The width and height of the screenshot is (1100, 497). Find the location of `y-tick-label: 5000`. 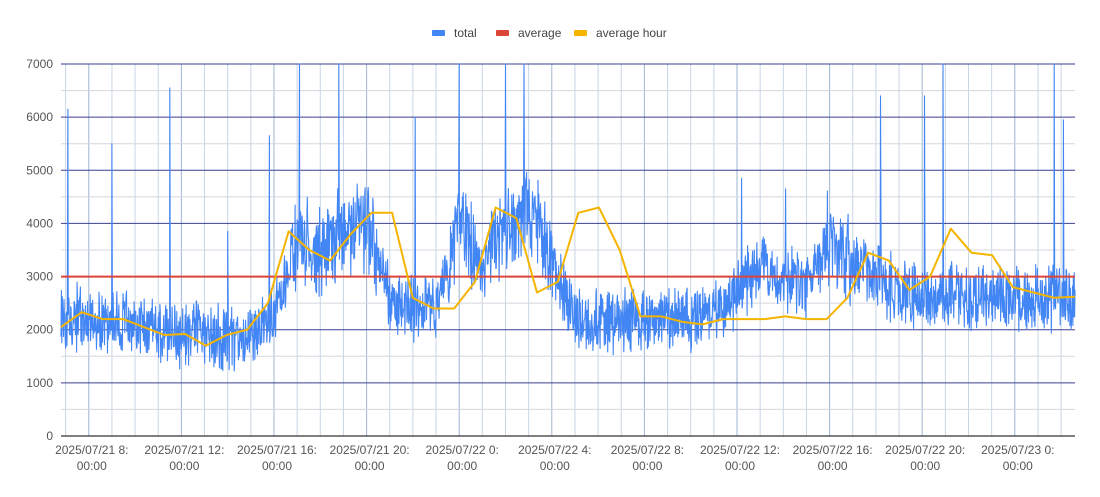

y-tick-label: 5000 is located at coordinates (39, 170).